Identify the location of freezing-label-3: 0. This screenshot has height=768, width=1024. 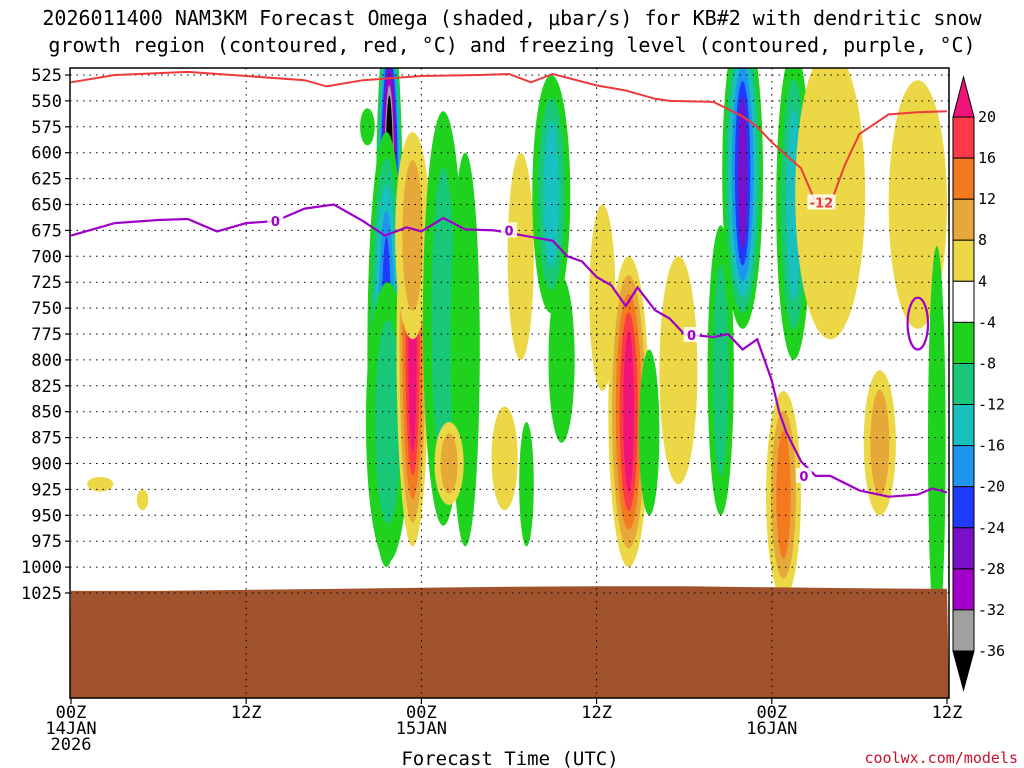
(691, 336).